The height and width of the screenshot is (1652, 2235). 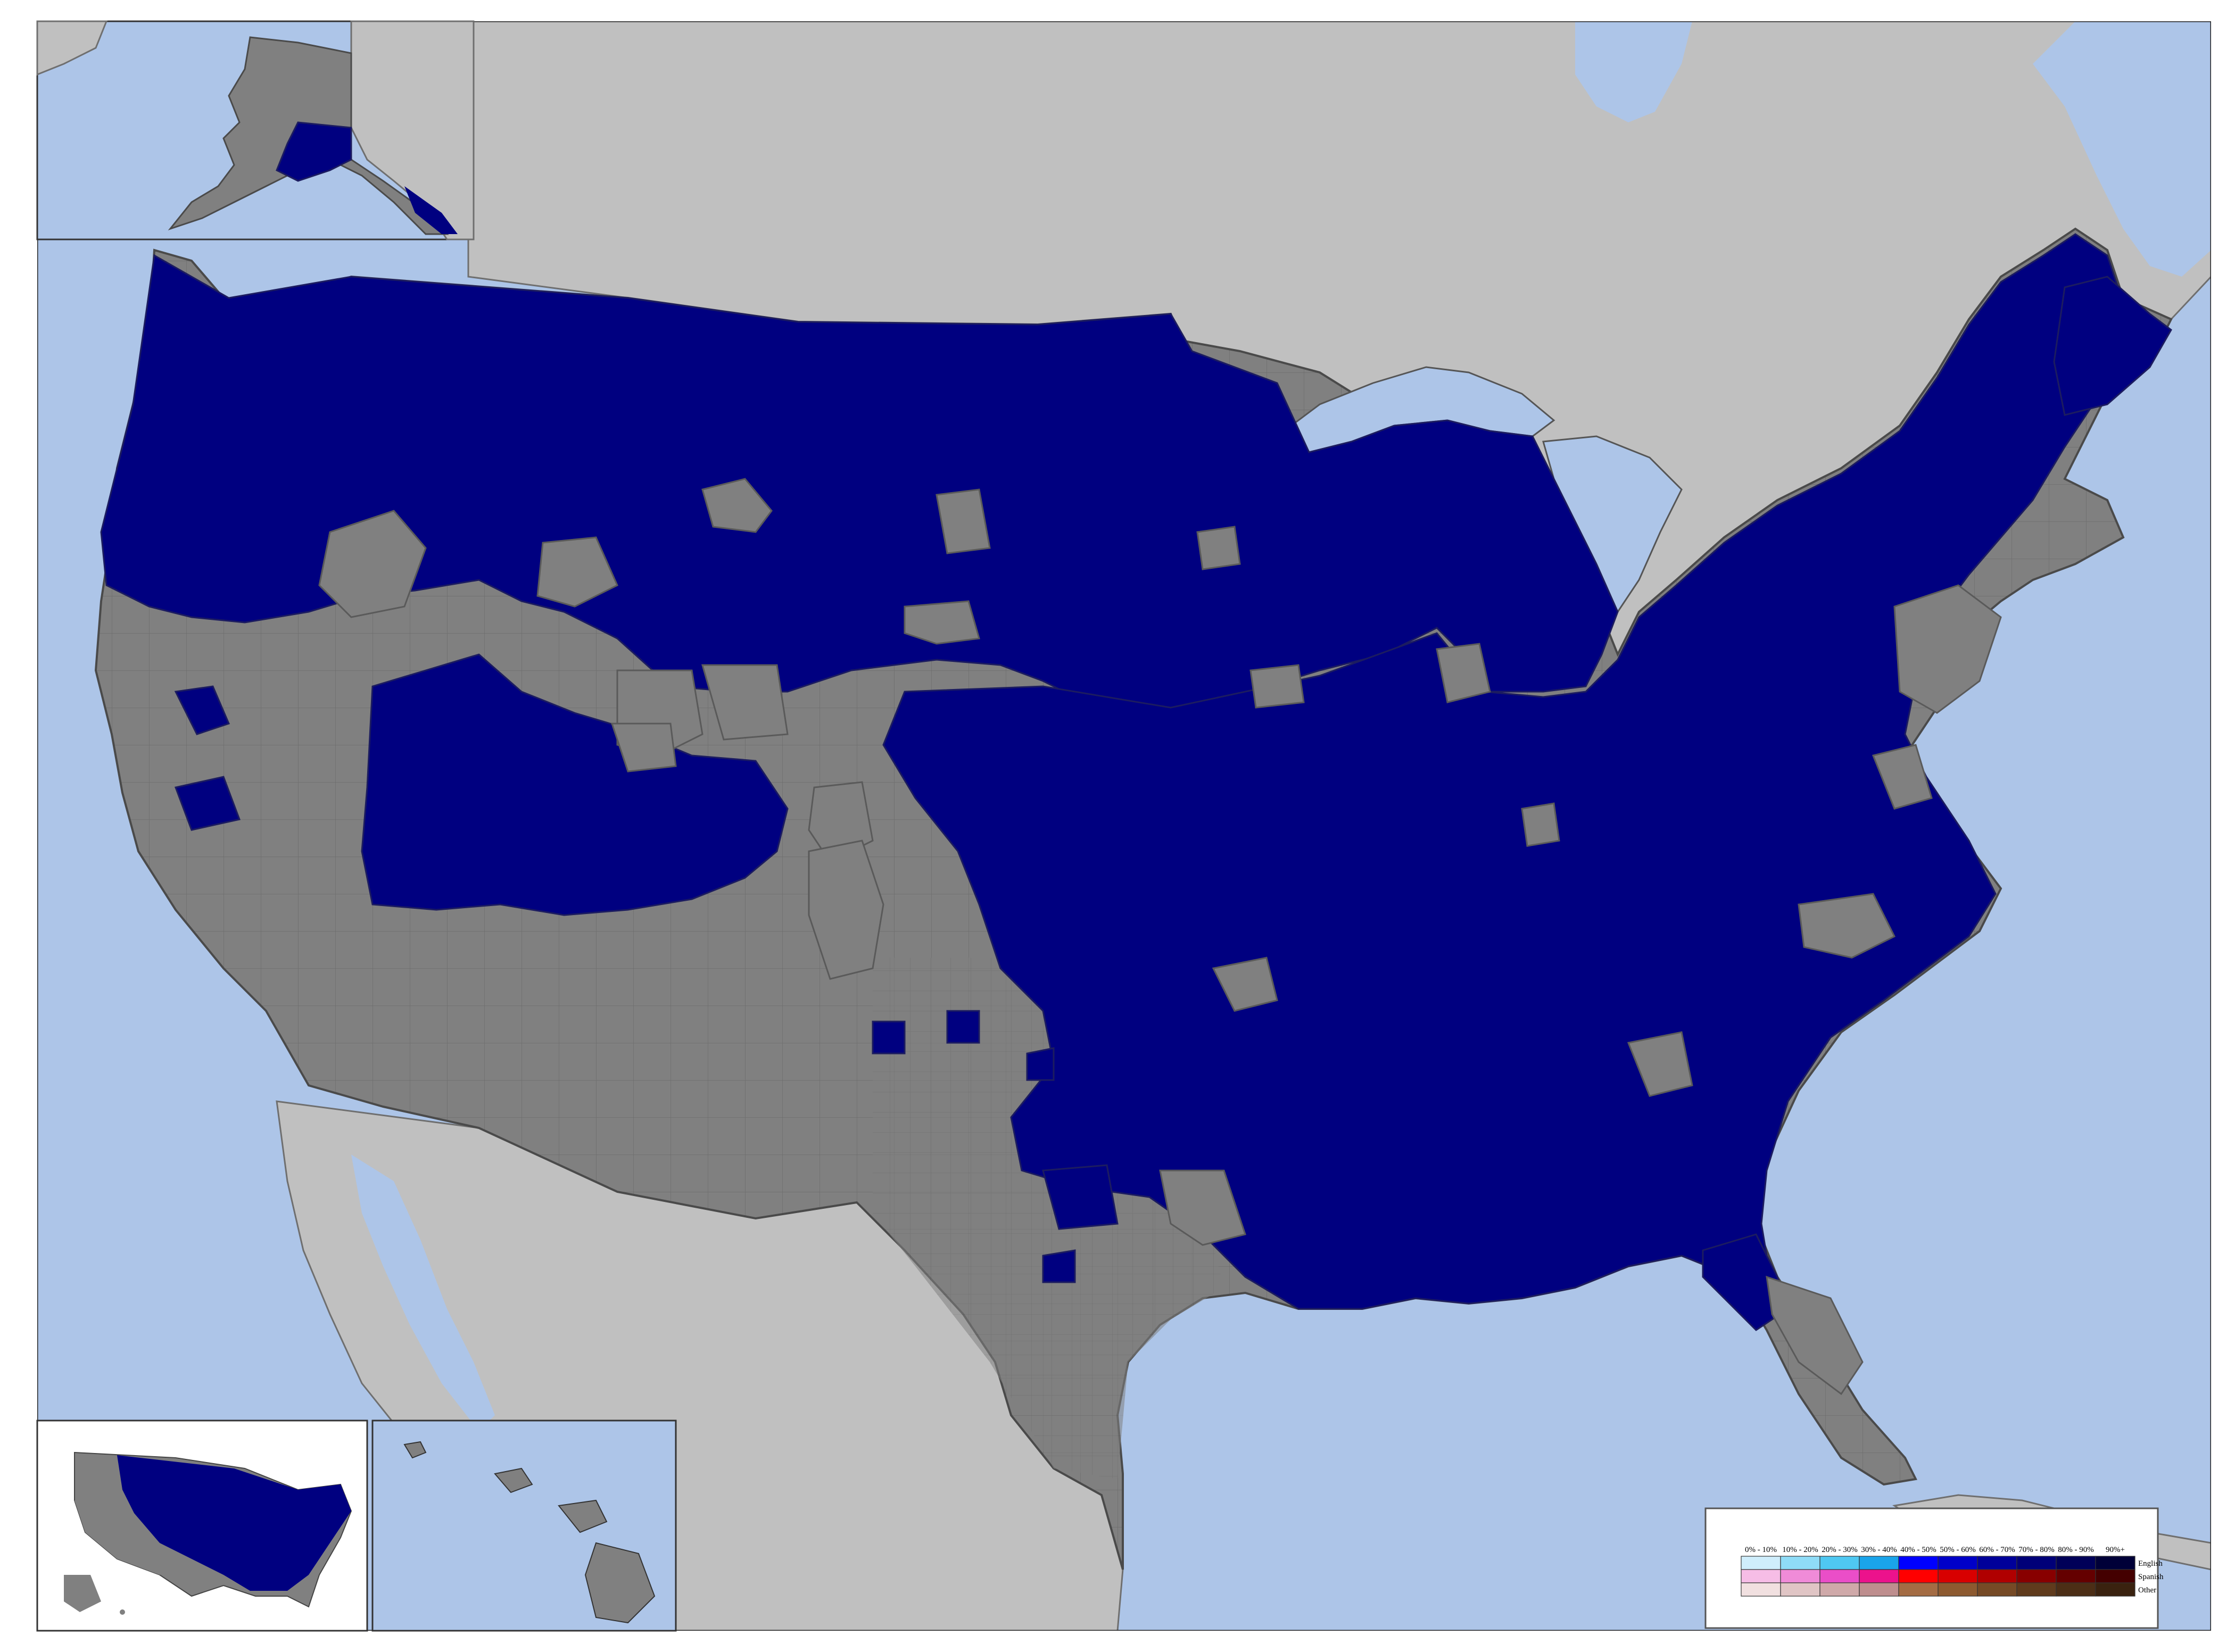 I want to click on overview-inset, so click(x=202, y=1526).